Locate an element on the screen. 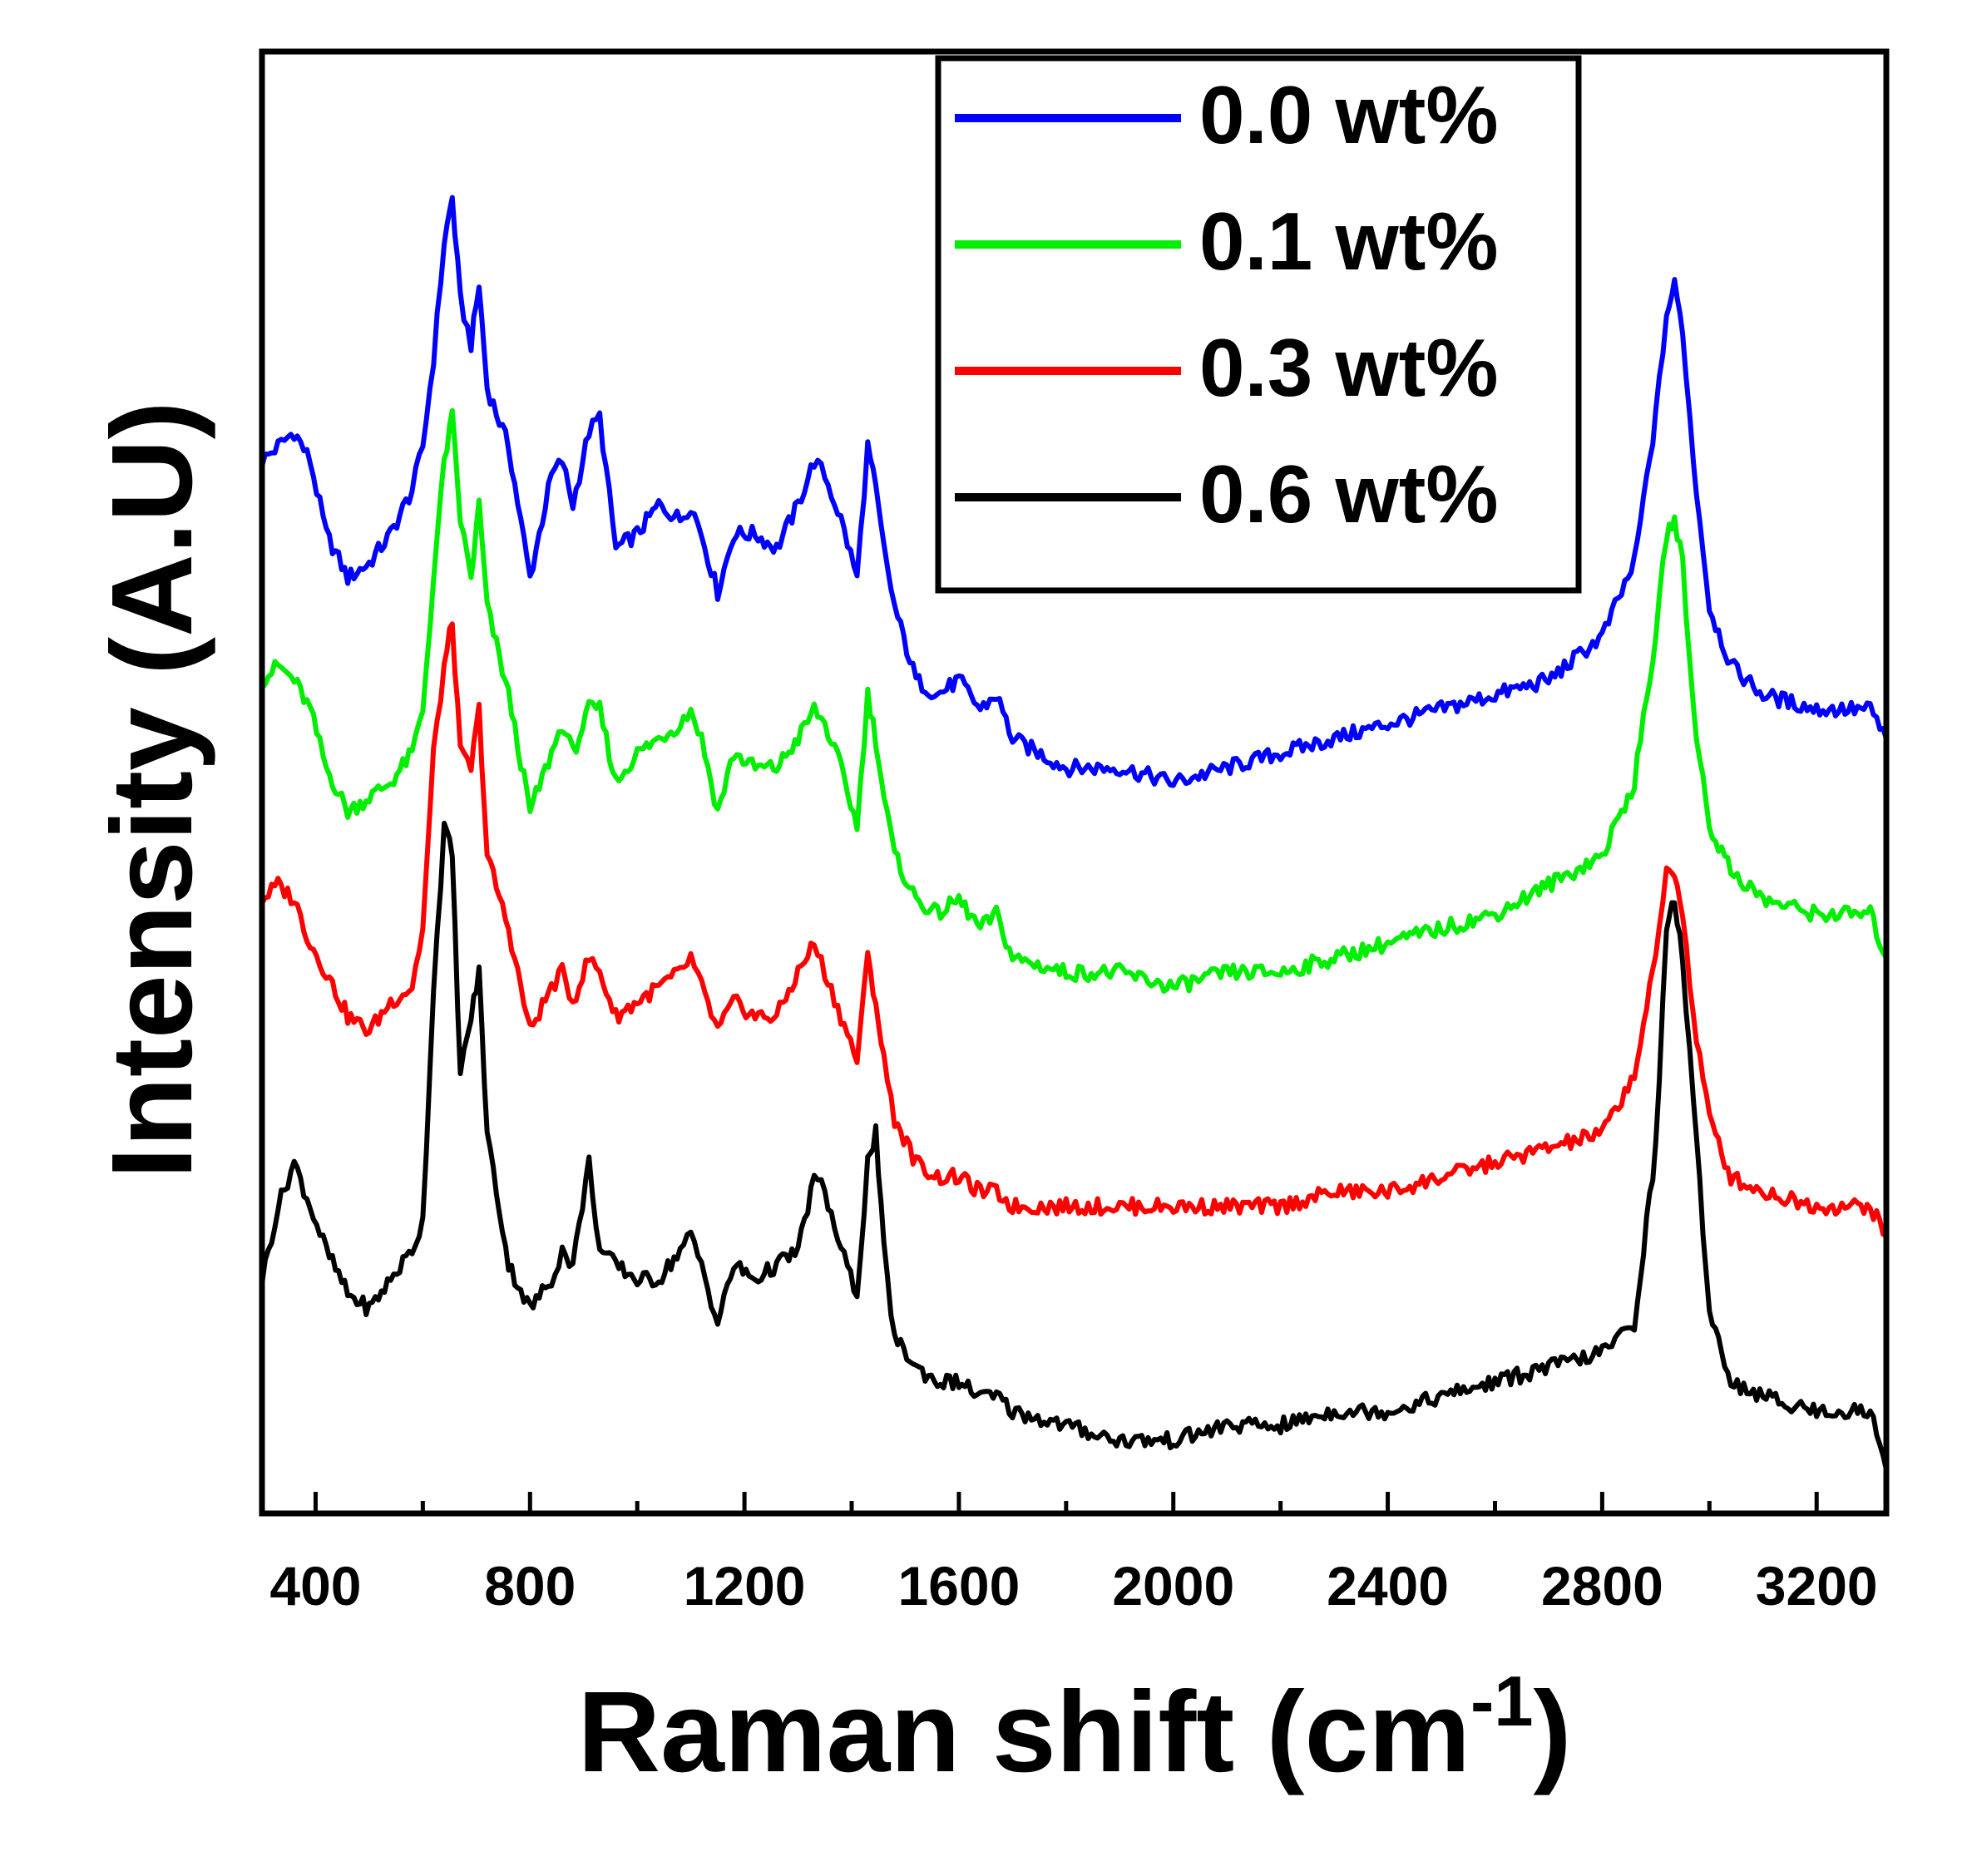 Image resolution: width=1962 pixels, height=1876 pixels. legend-label-3: 0.6 wt% is located at coordinates (1348, 494).